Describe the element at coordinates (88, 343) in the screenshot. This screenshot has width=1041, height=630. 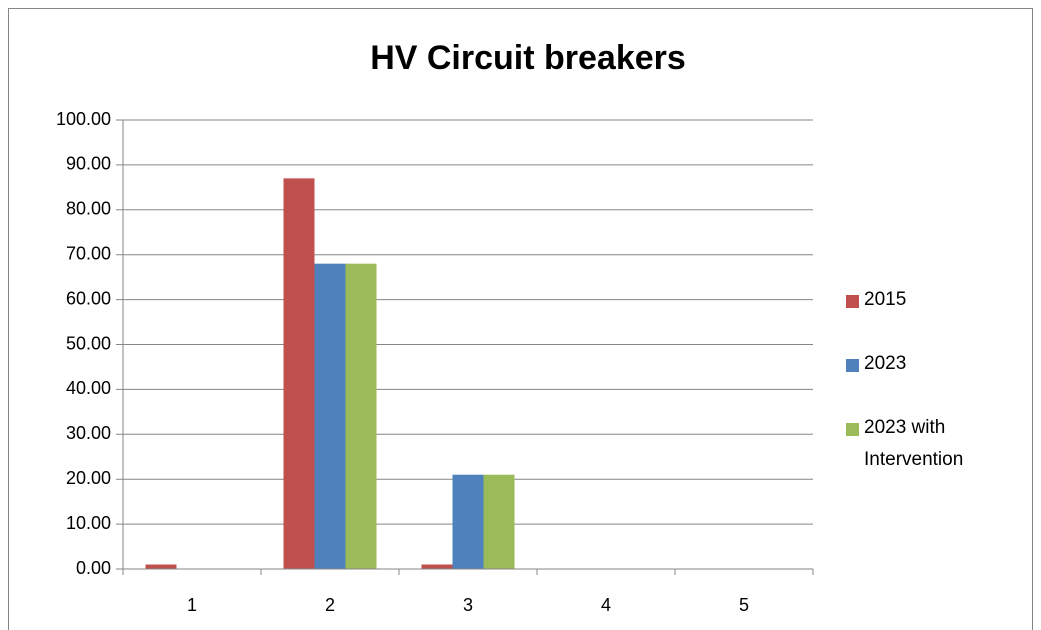
I see `y-tick-label: 50.00` at that location.